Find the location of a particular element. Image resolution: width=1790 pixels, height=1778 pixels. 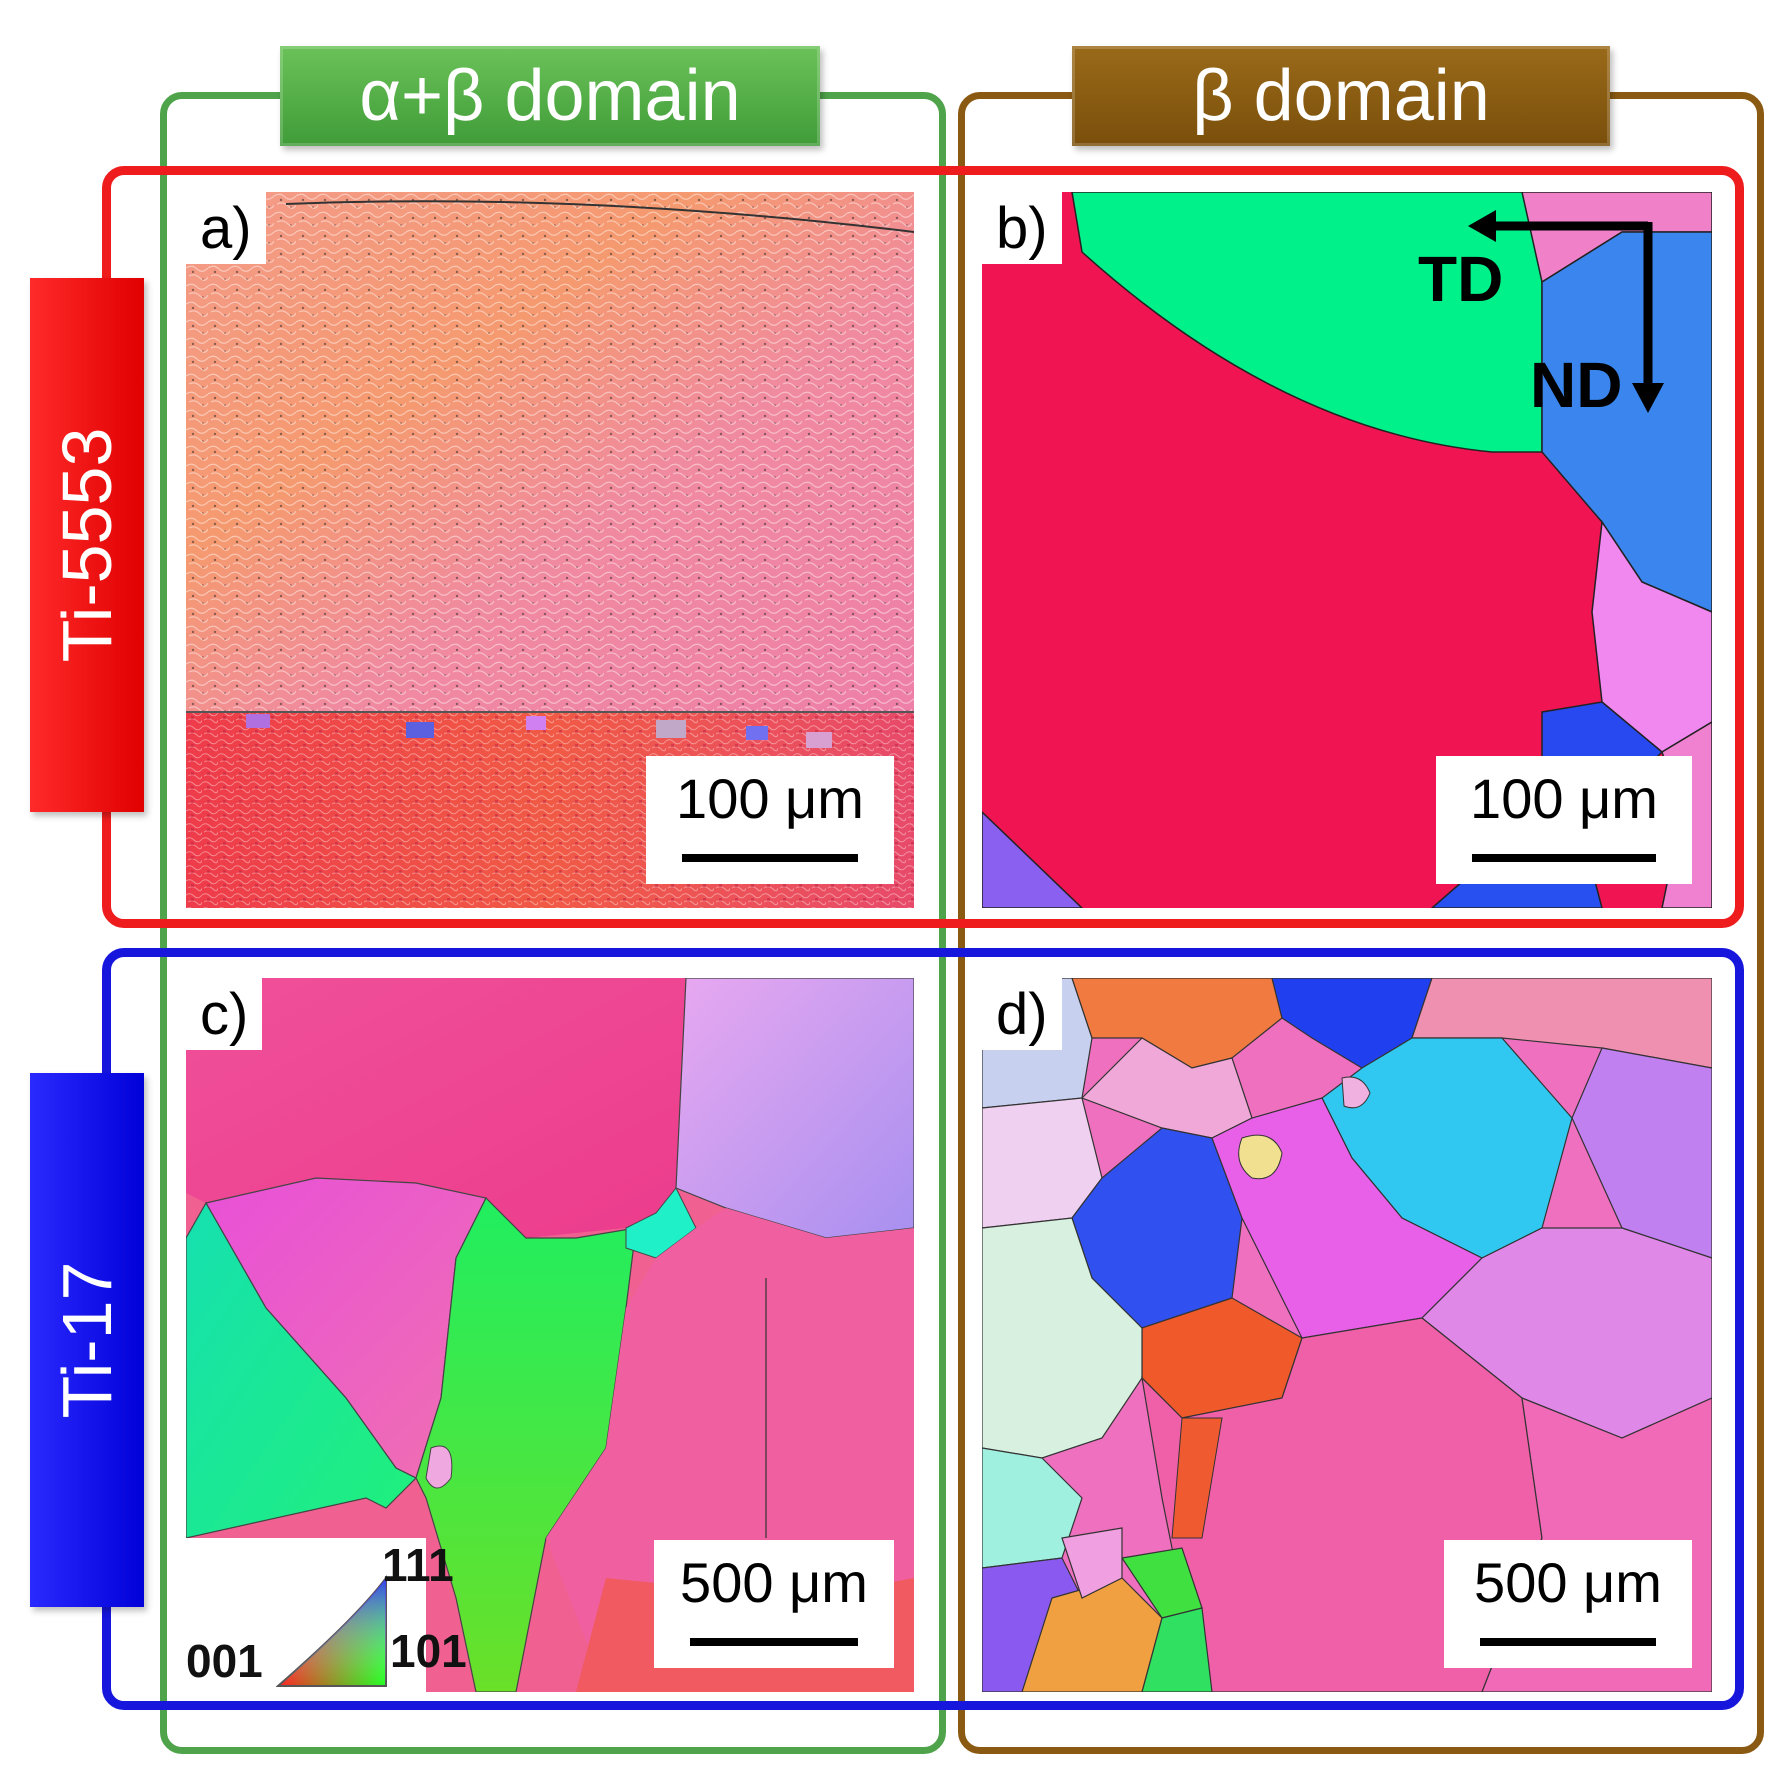

panel-c-scale-line is located at coordinates (774, 1642).